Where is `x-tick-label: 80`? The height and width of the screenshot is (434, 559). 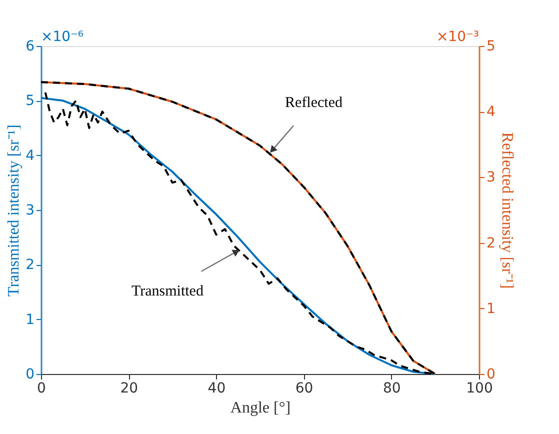
x-tick-label: 80 is located at coordinates (391, 388).